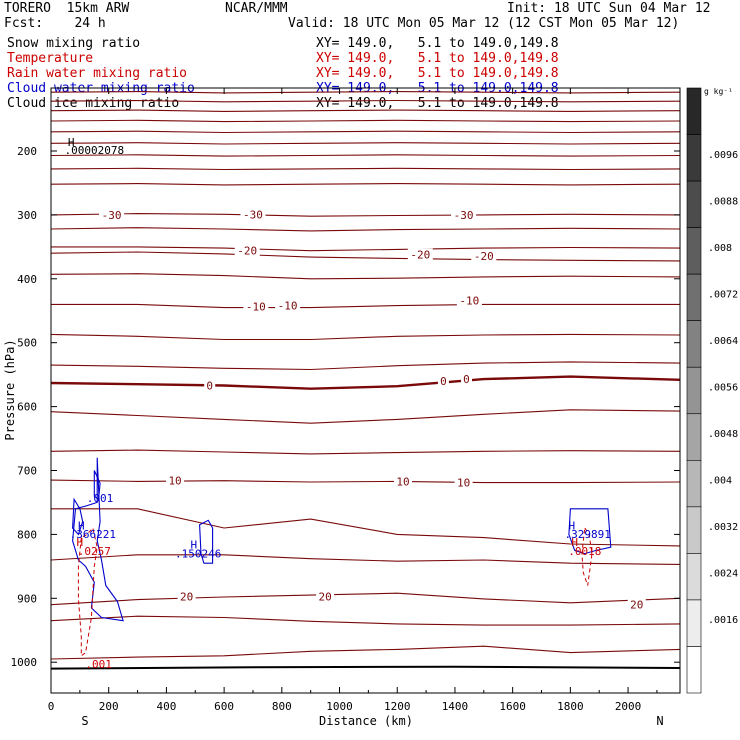 The height and width of the screenshot is (740, 740). What do you see at coordinates (256, 306) in the screenshot?
I see `temperature-contour-label-6: -10` at bounding box center [256, 306].